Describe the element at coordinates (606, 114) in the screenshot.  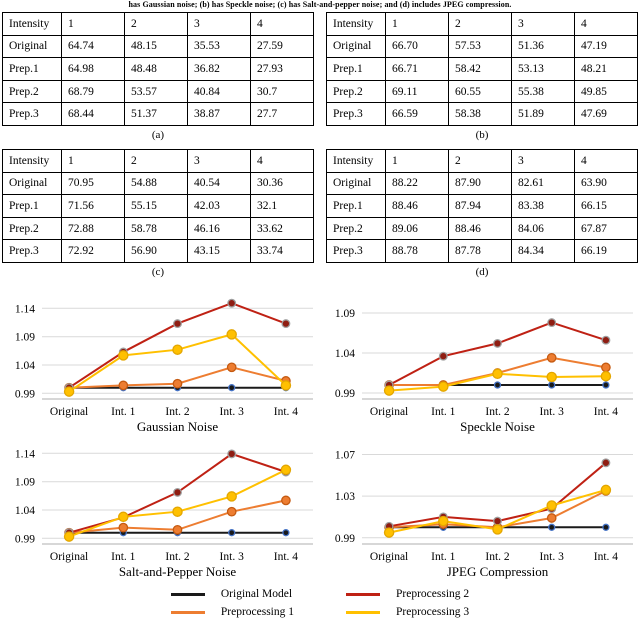
I see `value-cell: 47.69` at that location.